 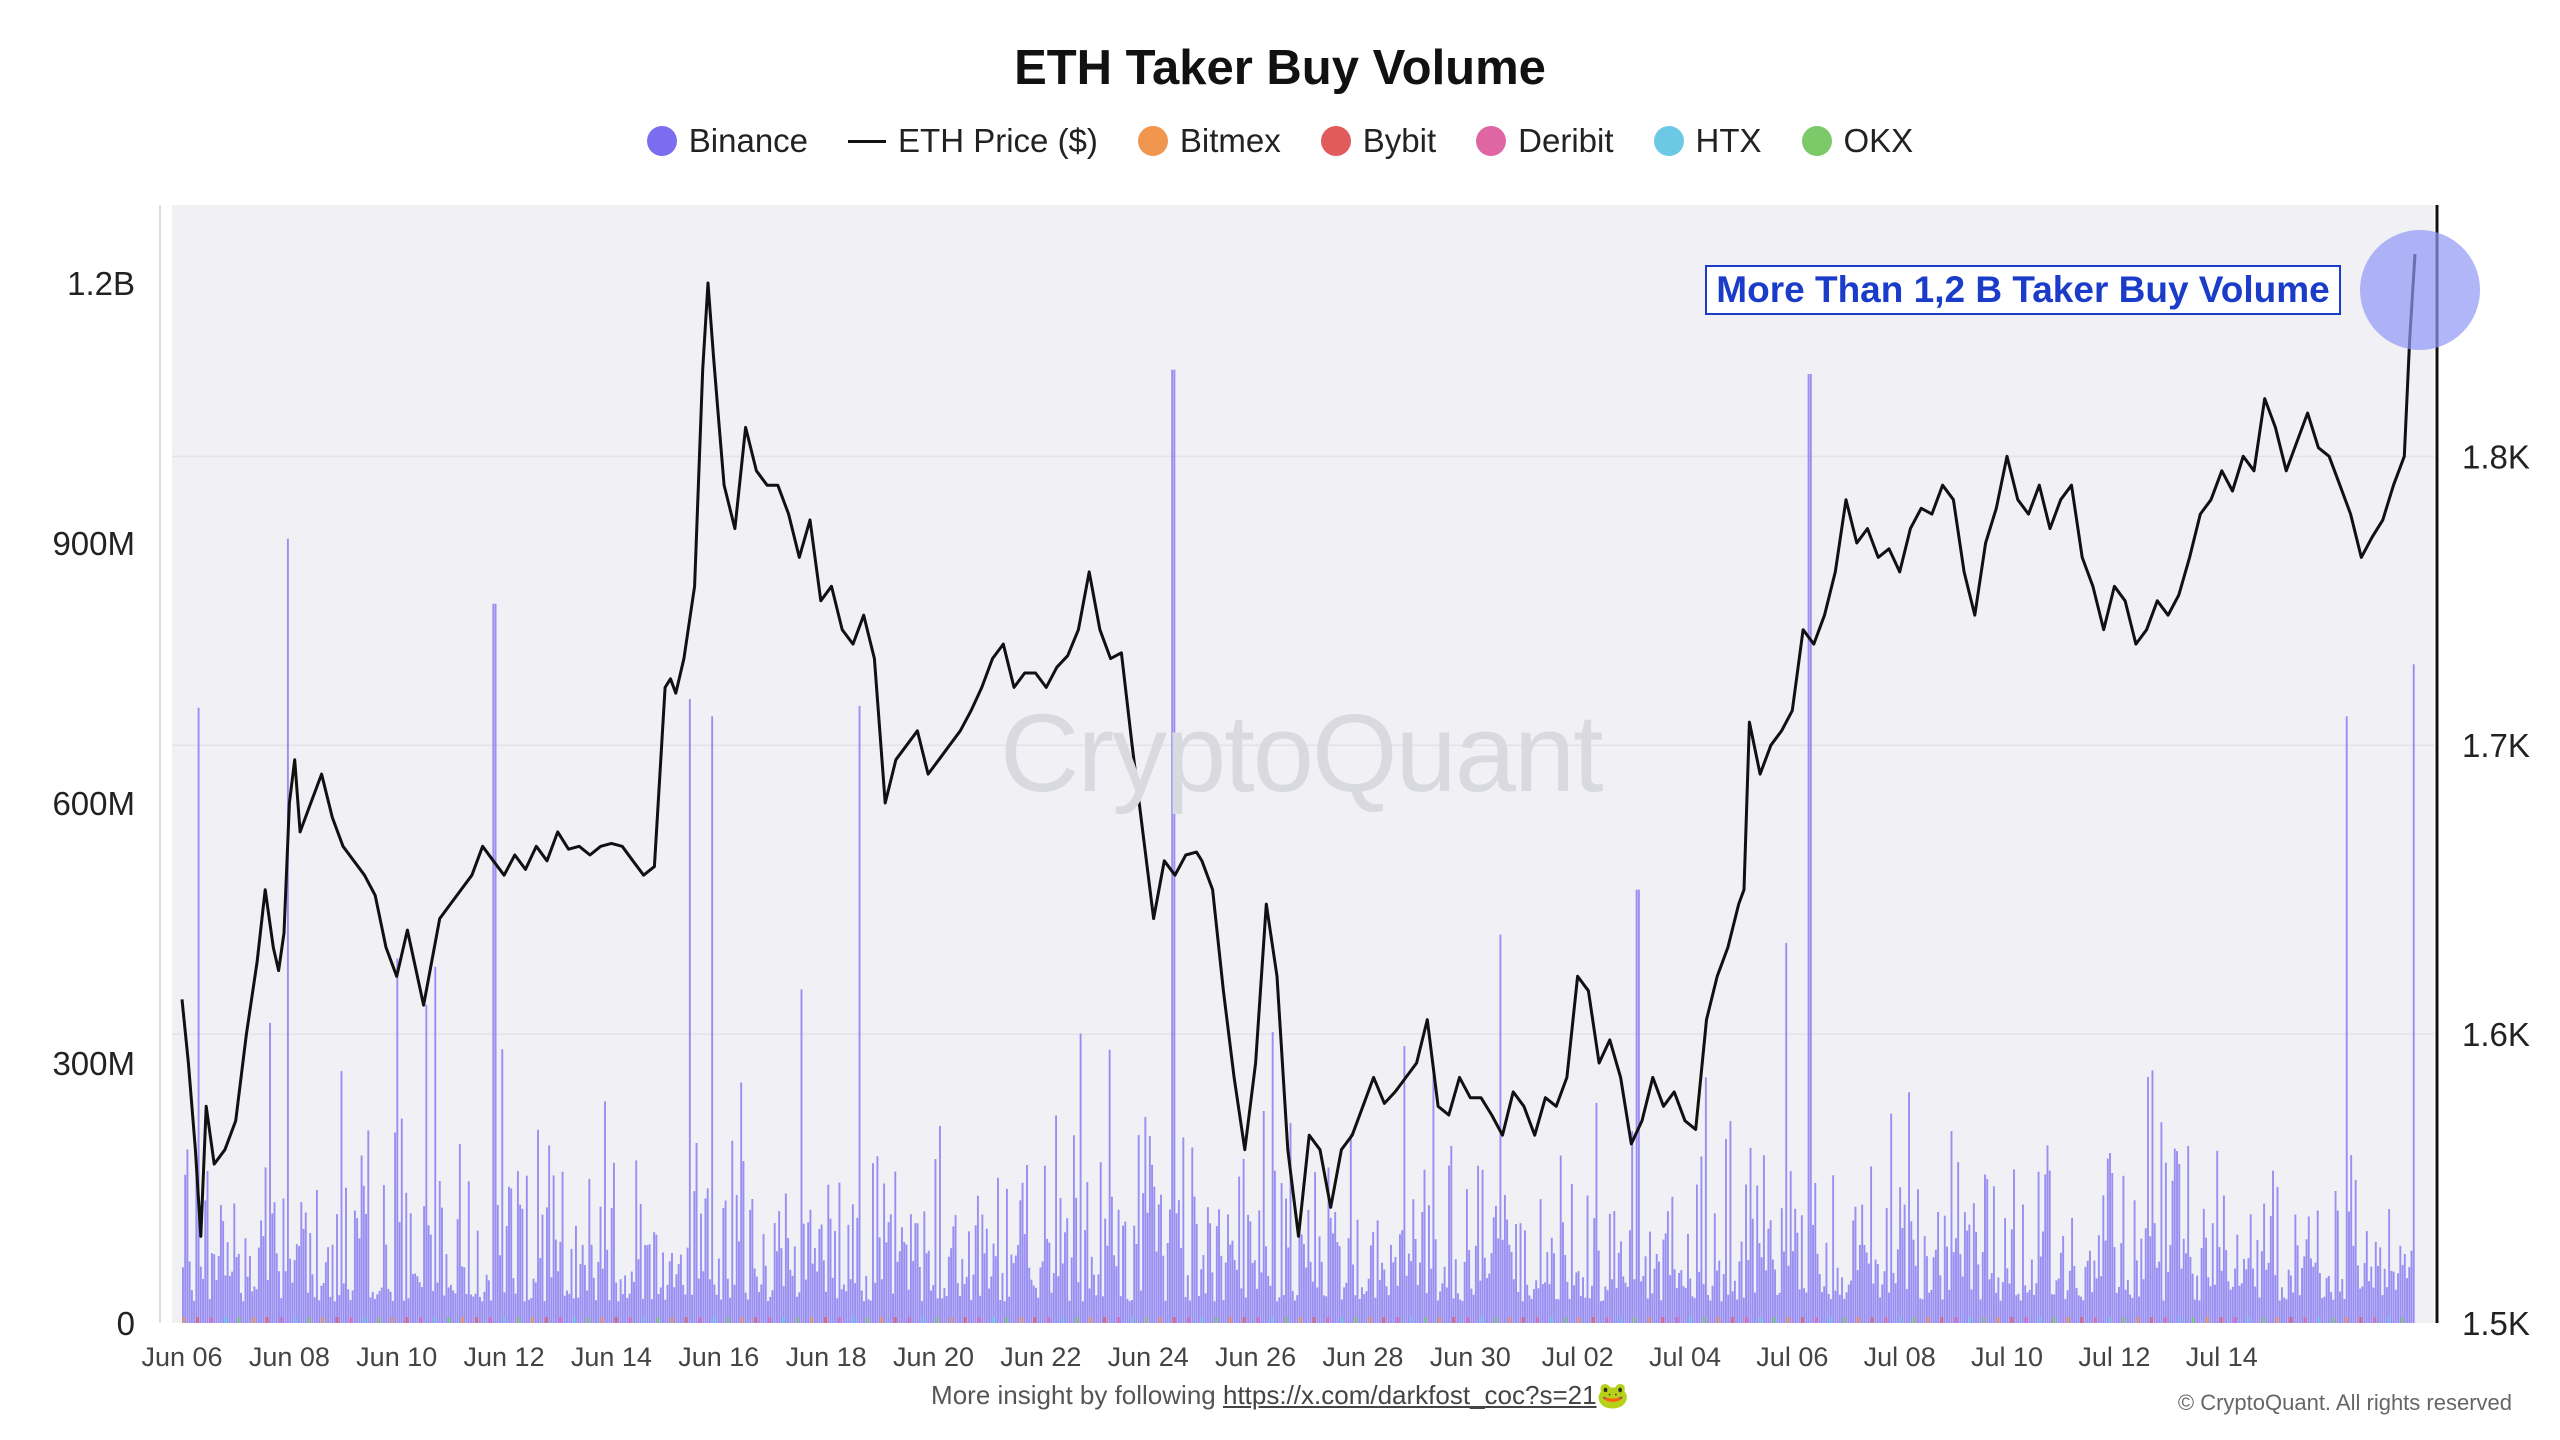 What do you see at coordinates (1409, 1395) in the screenshot?
I see `footer-link: https://x.com/darkfost_coc?s=21` at bounding box center [1409, 1395].